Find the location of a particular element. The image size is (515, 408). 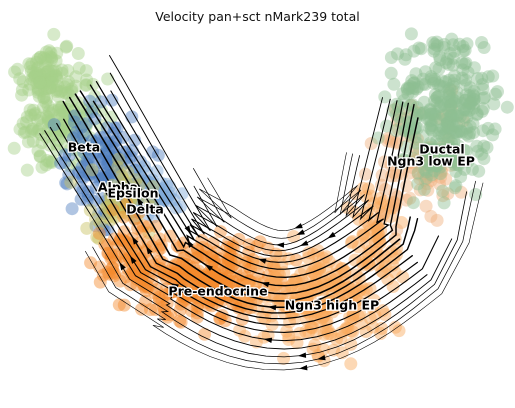

cluster-label: Delta is located at coordinates (145, 209).